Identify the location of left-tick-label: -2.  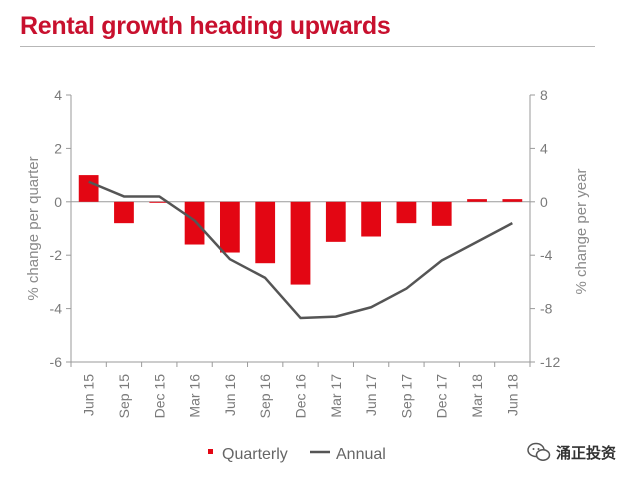
(56, 255).